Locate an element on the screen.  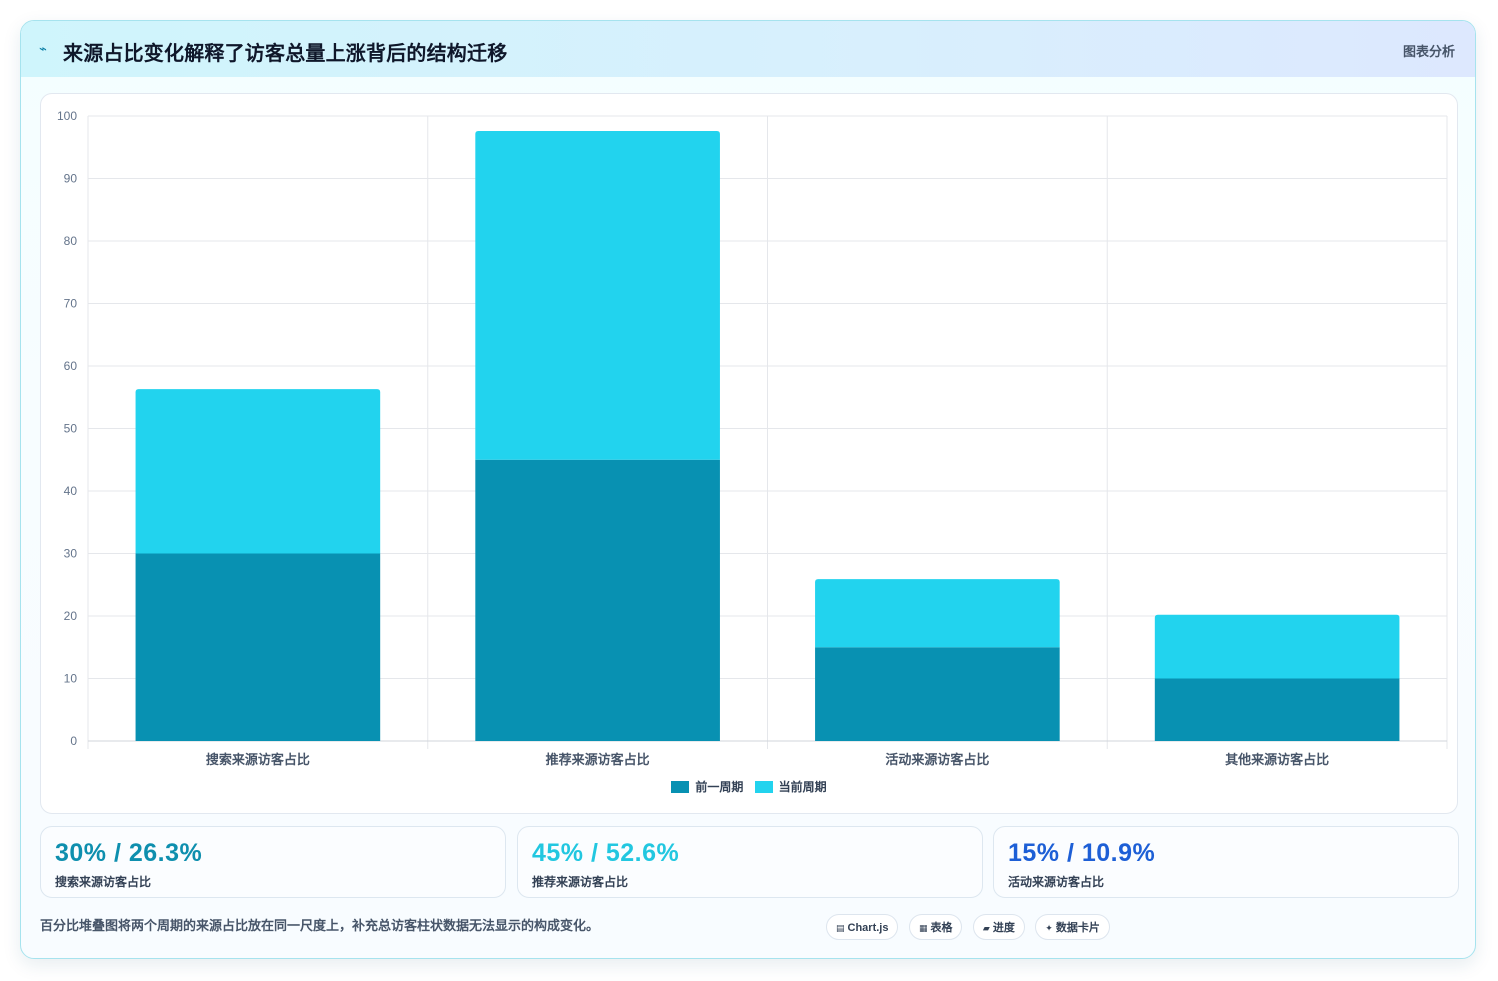
chip-chartjs: ▤ Chart.js is located at coordinates (862, 927).